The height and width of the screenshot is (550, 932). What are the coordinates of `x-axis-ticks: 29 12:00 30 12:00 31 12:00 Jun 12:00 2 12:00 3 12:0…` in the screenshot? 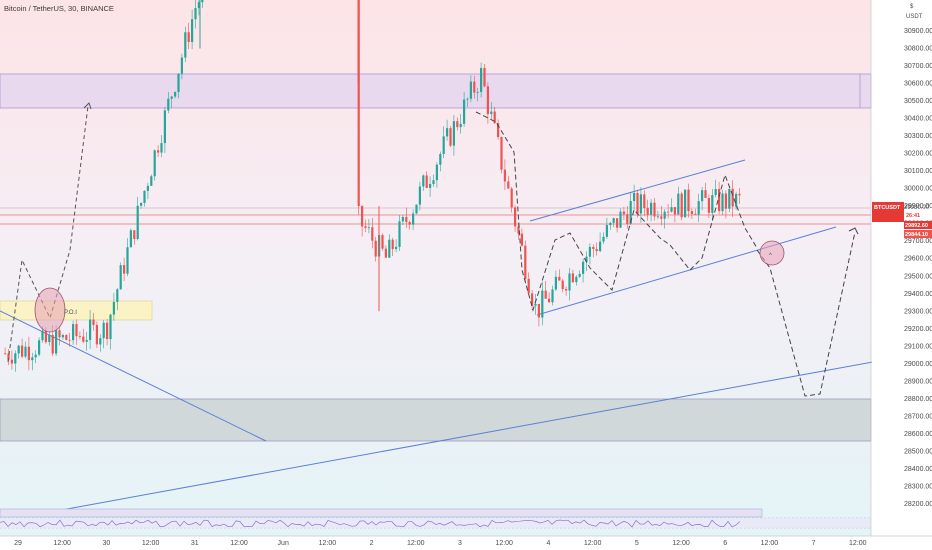 It's located at (440, 543).